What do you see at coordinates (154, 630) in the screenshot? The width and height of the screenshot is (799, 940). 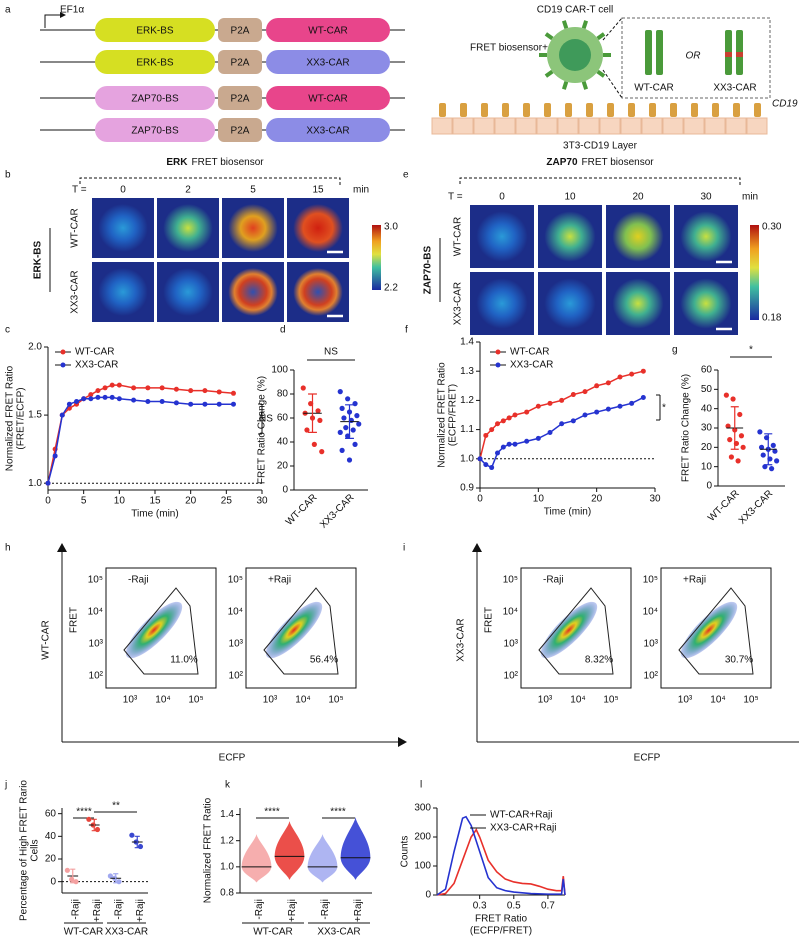 I see `flow-cloud` at bounding box center [154, 630].